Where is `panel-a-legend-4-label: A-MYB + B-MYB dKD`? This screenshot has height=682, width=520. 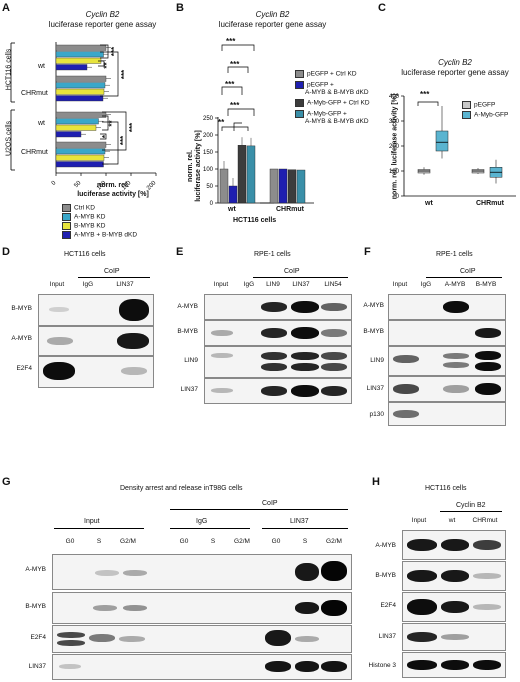 panel-a-legend-4-label: A-MYB + B-MYB dKD is located at coordinates (106, 235).